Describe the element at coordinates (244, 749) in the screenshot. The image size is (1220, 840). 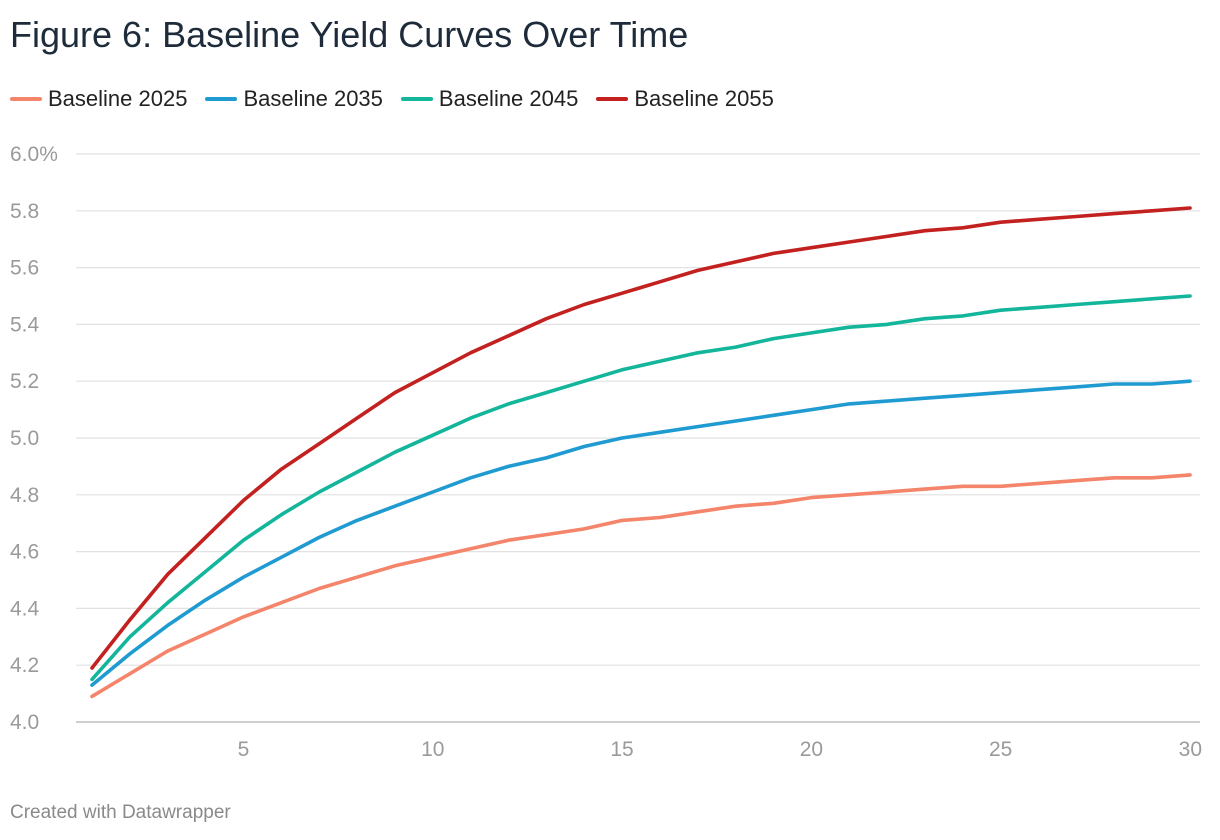
I see `x-tick-label: 5` at that location.